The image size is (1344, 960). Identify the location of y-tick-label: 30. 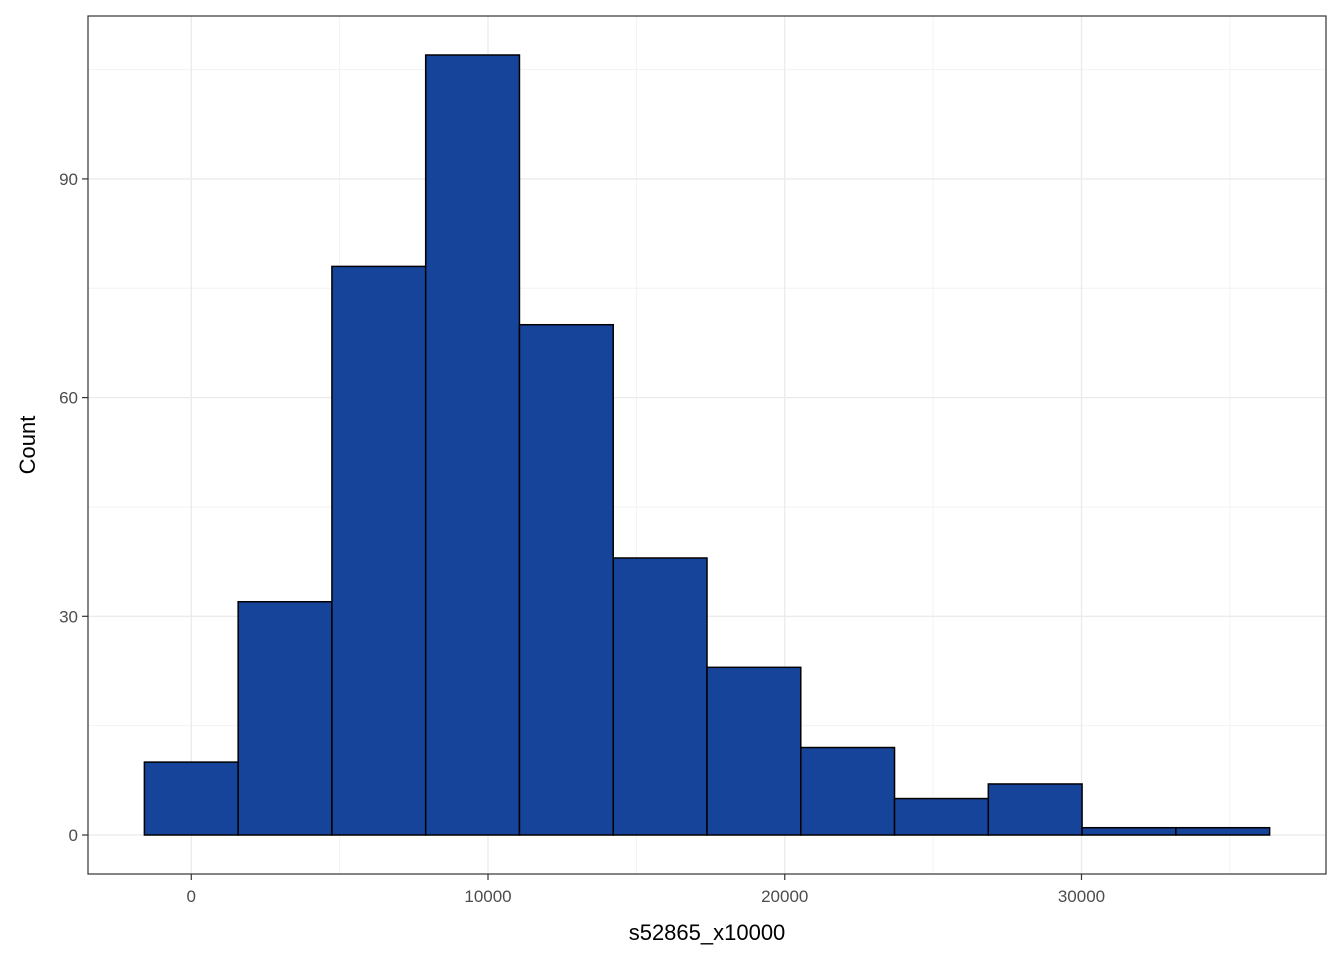
(68, 616).